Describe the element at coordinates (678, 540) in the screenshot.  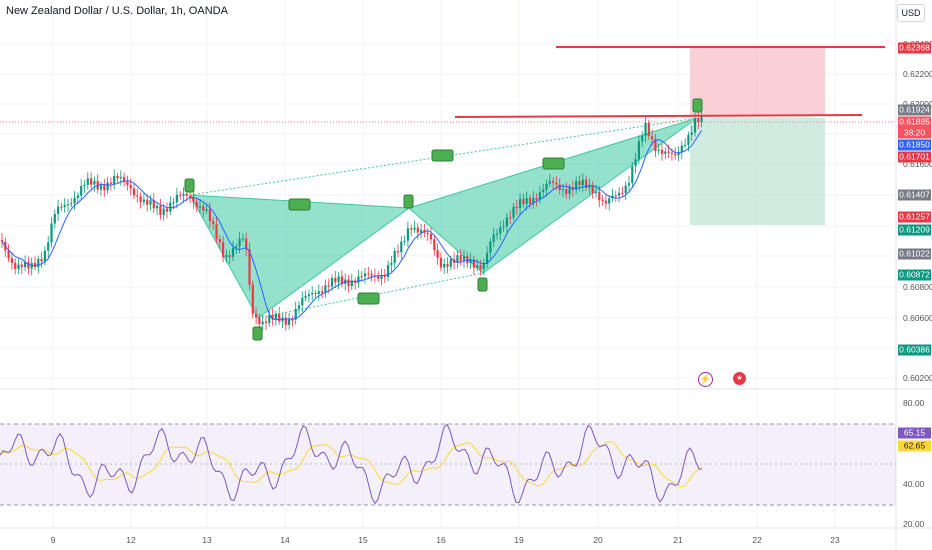
I see `time-tick: 21` at that location.